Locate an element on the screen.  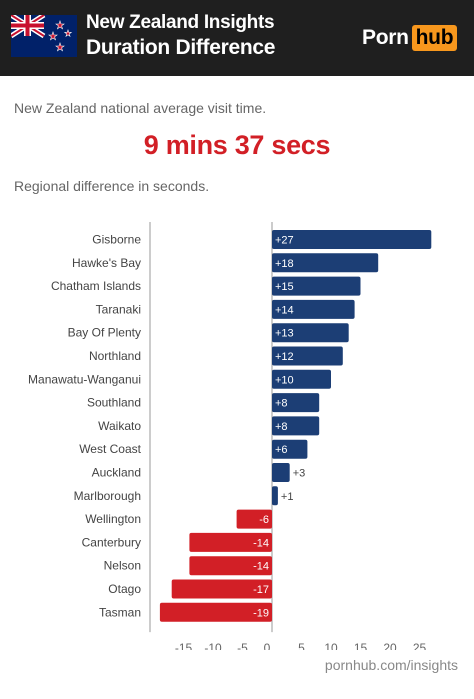
category-label: West Coast is located at coordinates (110, 449).